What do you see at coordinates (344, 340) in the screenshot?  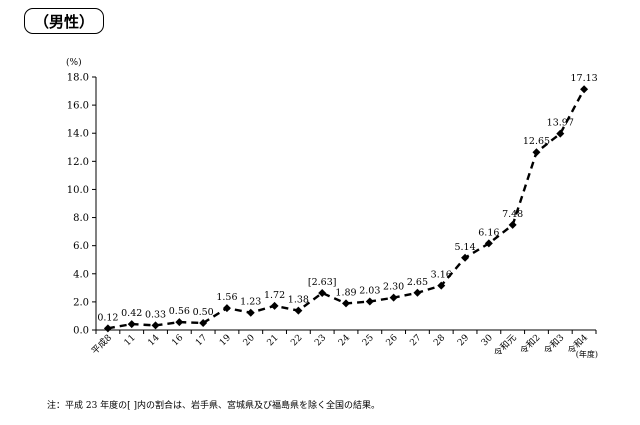 I see `x-tick-label: 24` at bounding box center [344, 340].